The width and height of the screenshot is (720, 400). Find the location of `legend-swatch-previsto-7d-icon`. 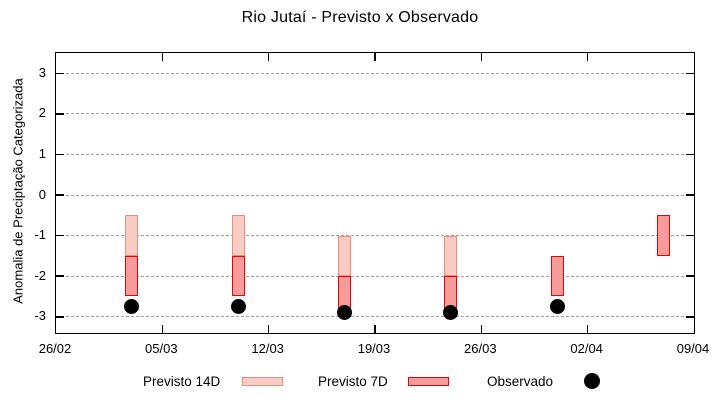

legend-swatch-previsto-7d-icon is located at coordinates (428, 381).